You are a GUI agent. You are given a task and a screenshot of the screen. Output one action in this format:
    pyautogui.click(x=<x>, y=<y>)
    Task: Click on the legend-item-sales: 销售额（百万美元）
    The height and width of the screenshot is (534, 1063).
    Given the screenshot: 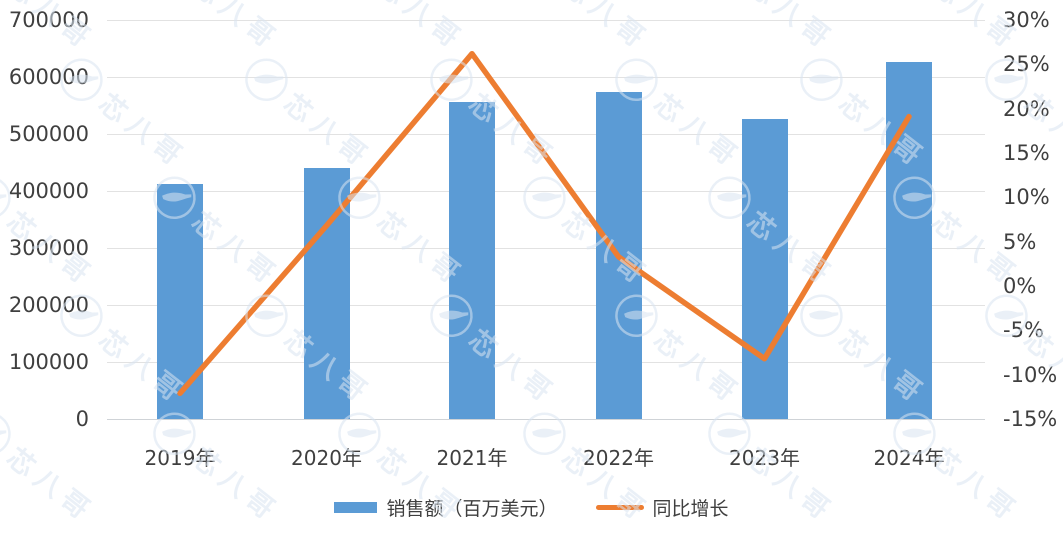 What is the action you would take?
    pyautogui.click(x=446, y=507)
    